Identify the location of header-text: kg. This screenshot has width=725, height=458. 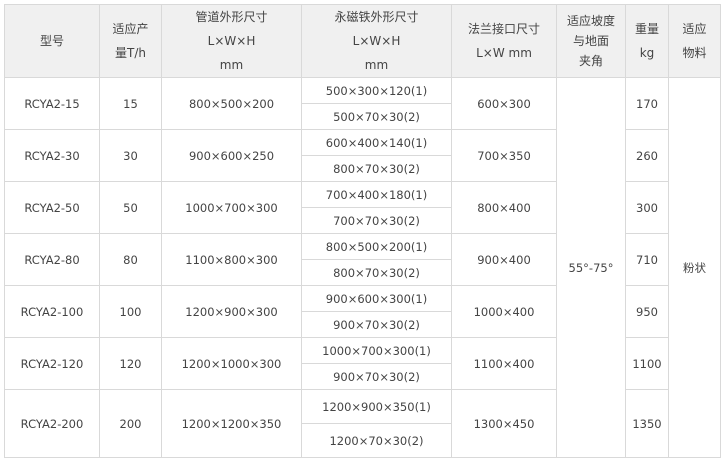
(647, 53).